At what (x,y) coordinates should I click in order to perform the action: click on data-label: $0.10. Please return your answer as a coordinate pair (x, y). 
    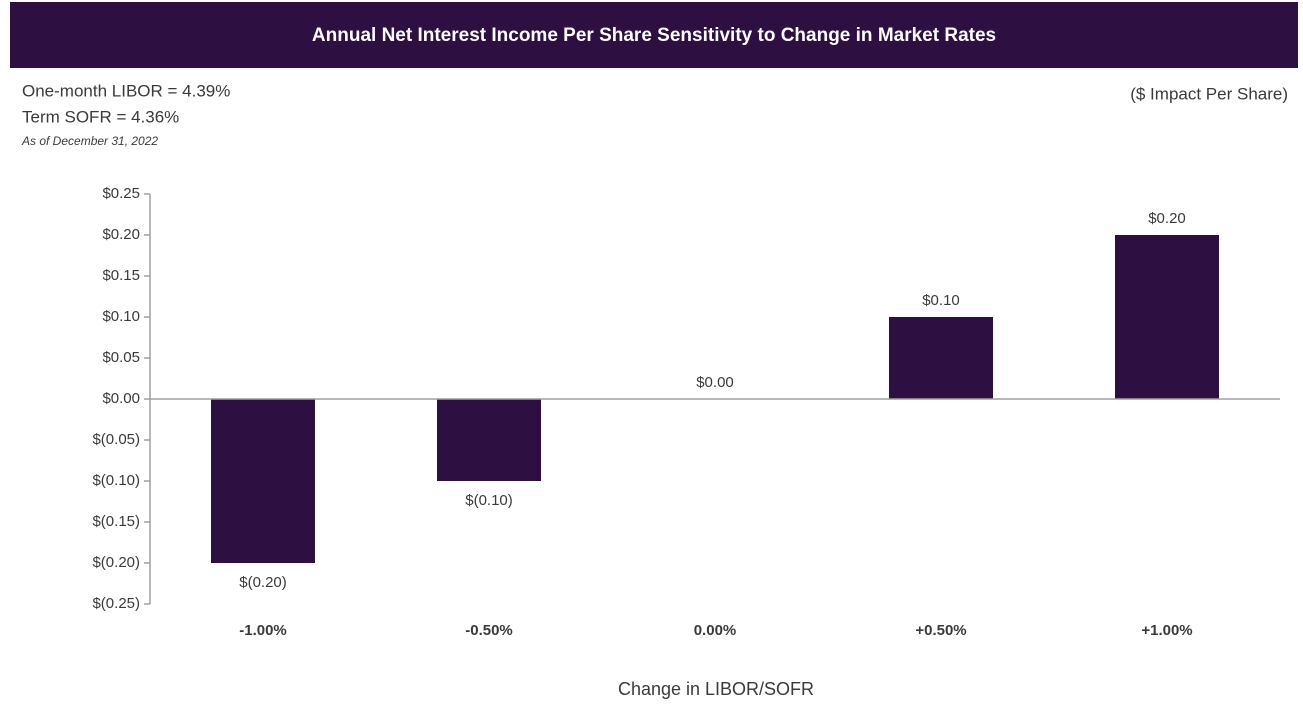
    Looking at the image, I should click on (941, 300).